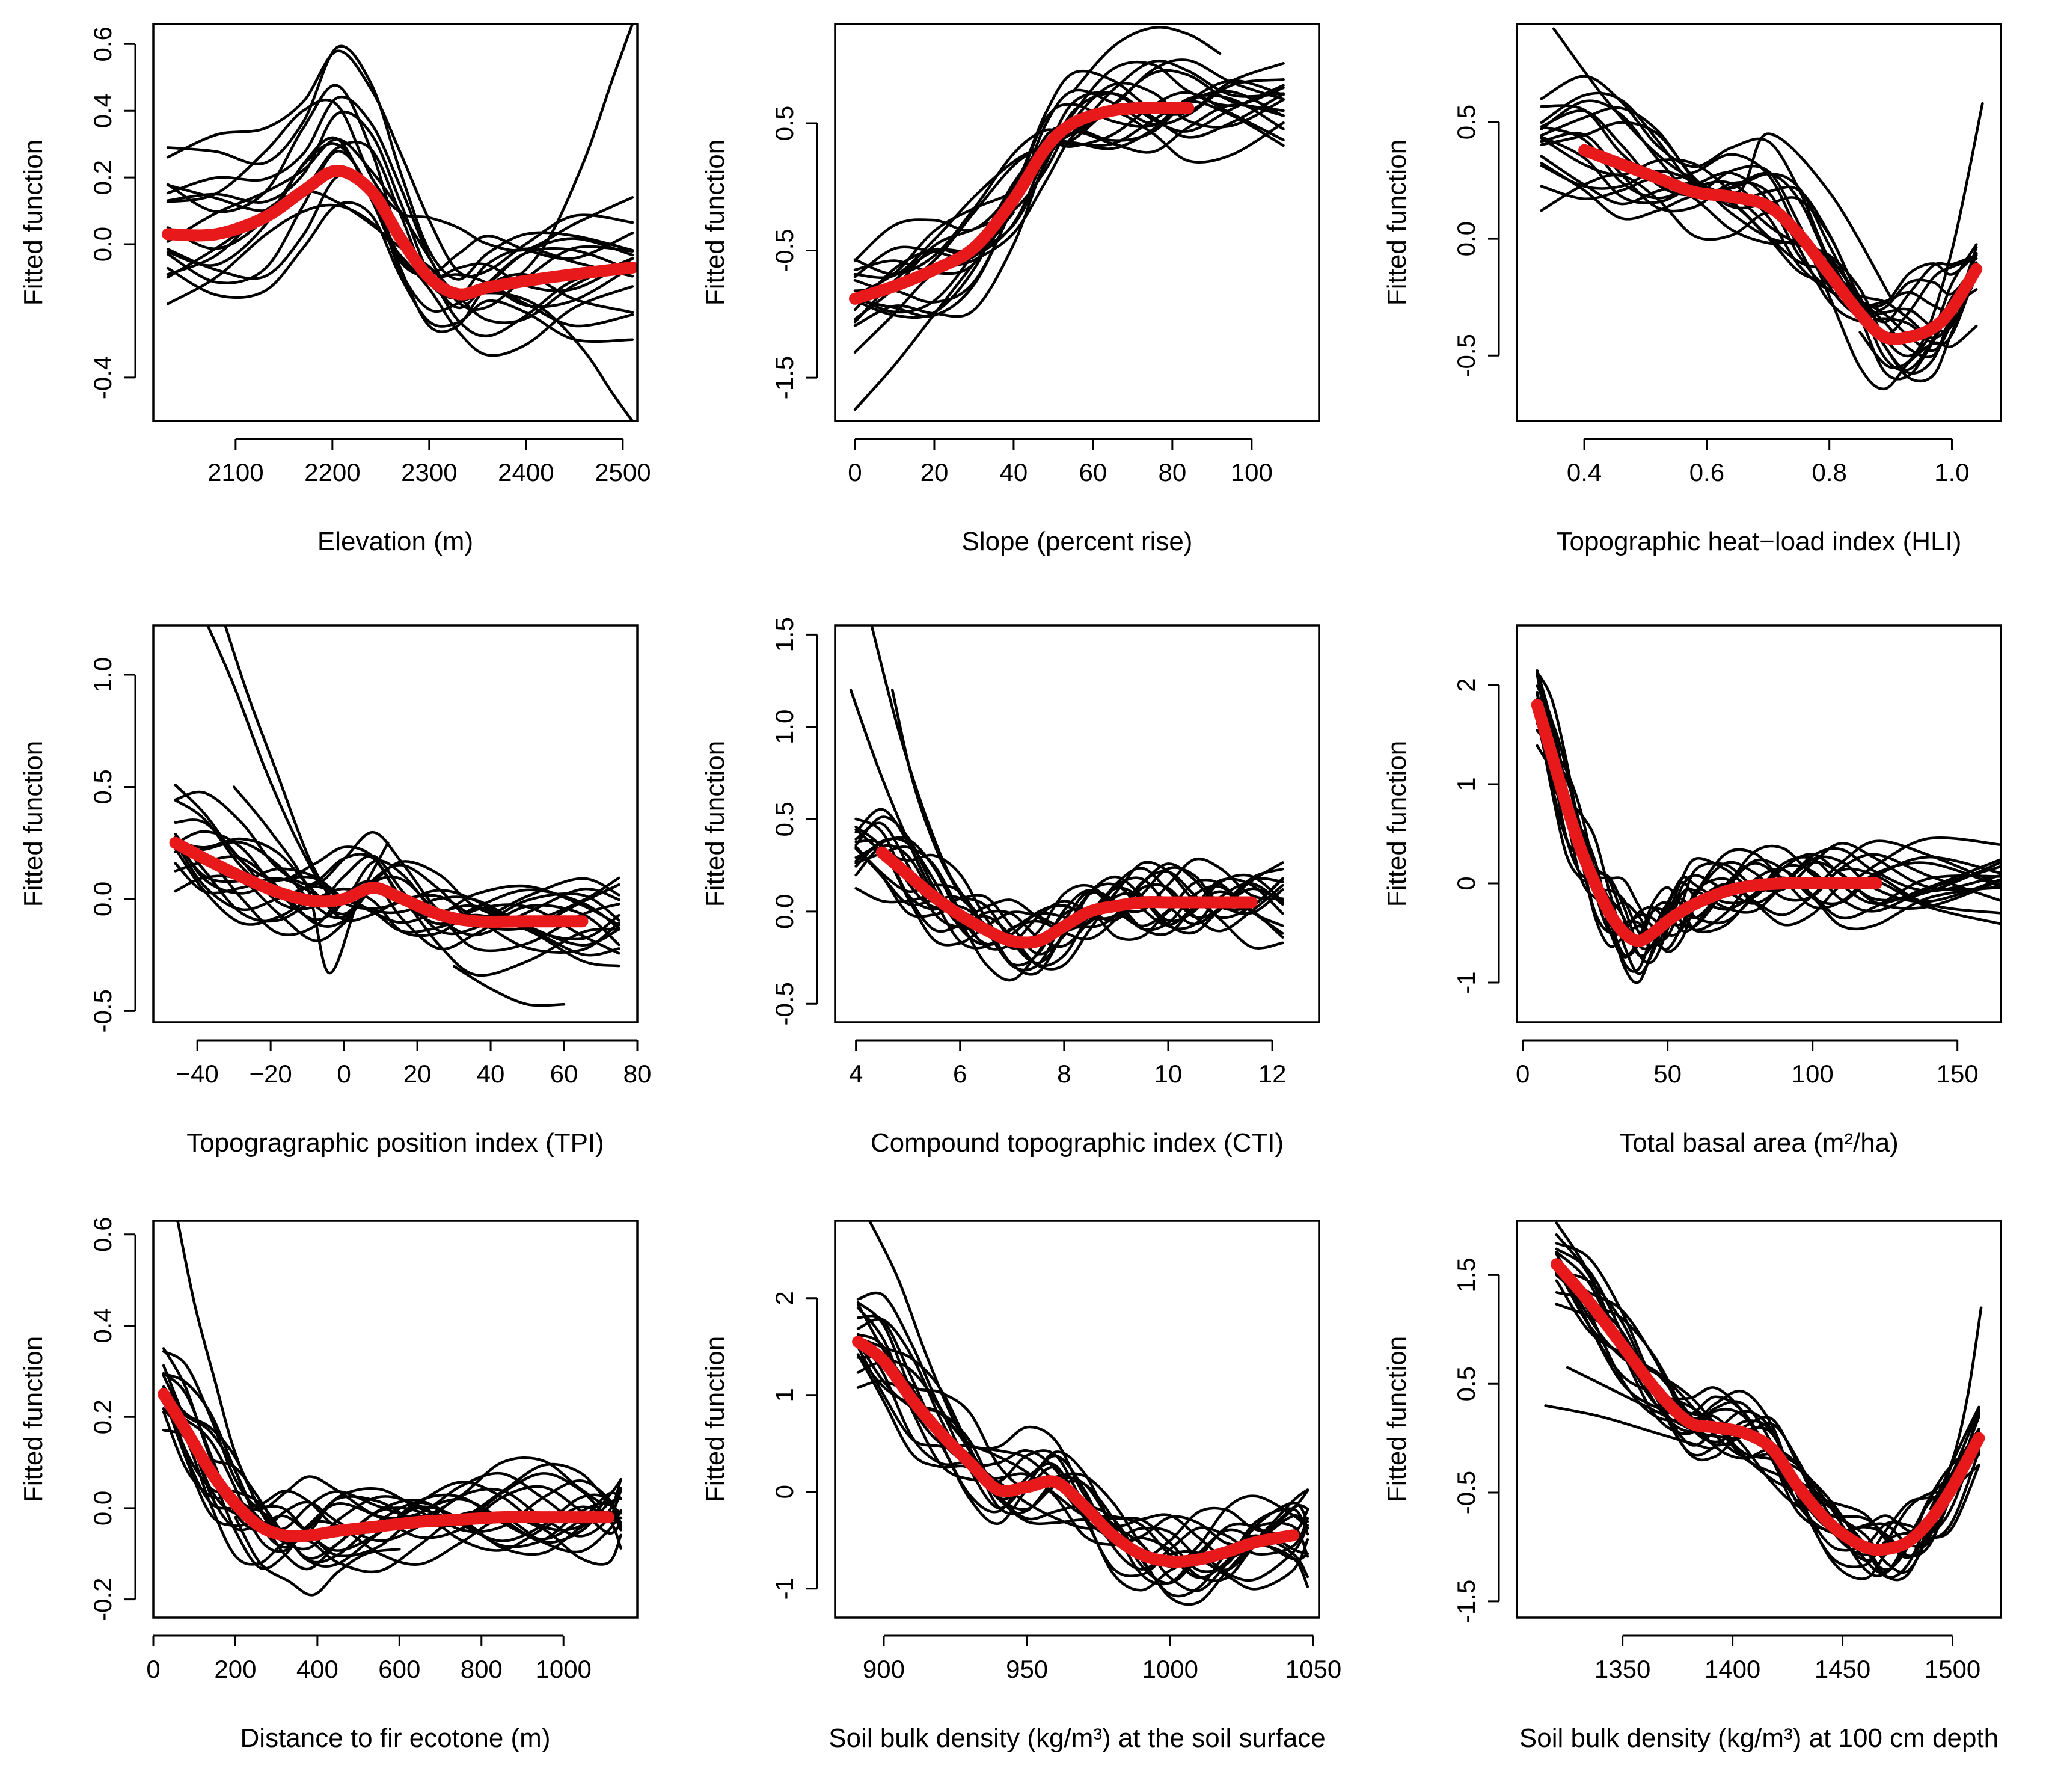 Image resolution: width=2046 pixels, height=1792 pixels. I want to click on x-axis-title: Total basal area (m²/ha), so click(1759, 1143).